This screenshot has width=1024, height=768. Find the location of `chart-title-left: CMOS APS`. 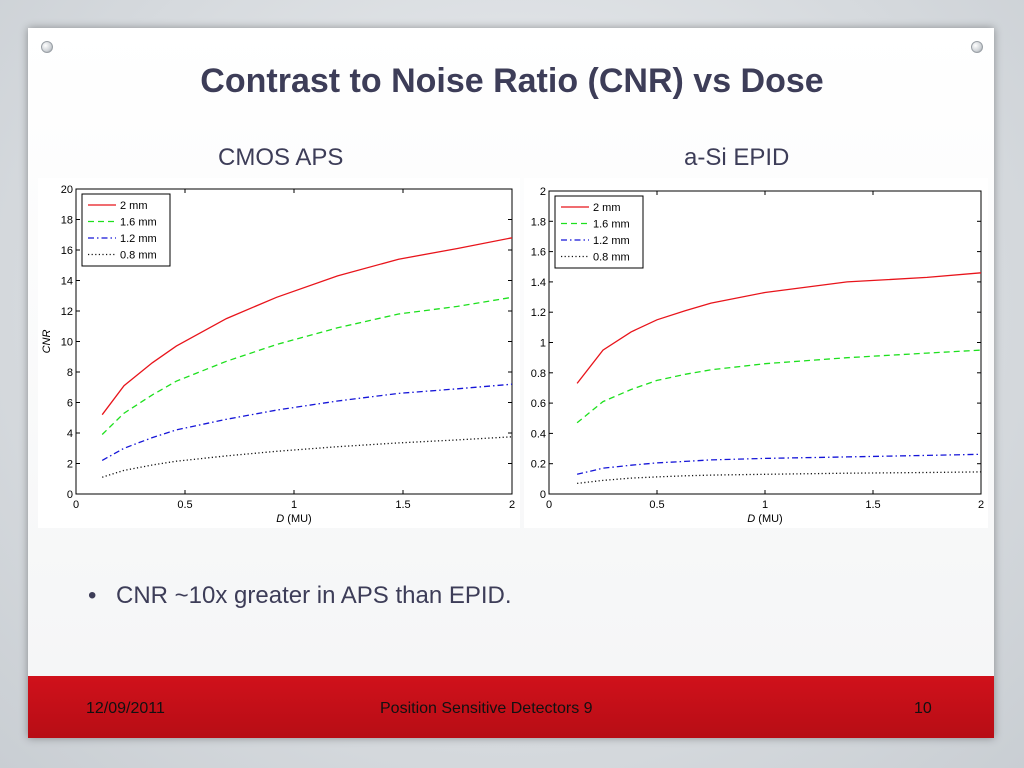

chart-title-left: CMOS APS is located at coordinates (281, 157).